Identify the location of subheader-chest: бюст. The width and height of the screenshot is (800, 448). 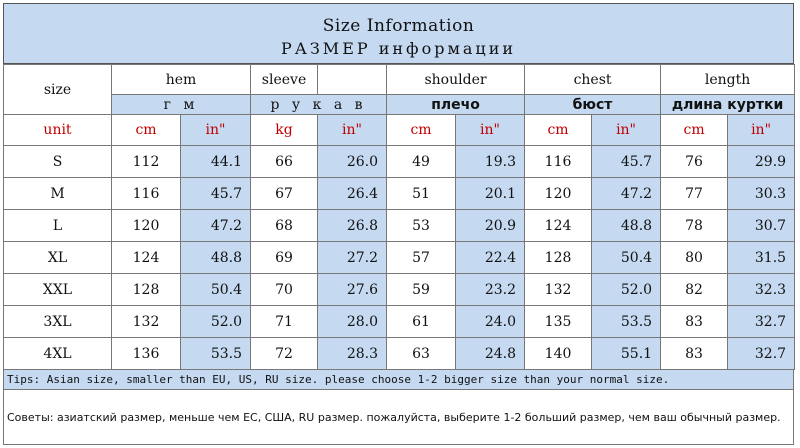
(593, 104).